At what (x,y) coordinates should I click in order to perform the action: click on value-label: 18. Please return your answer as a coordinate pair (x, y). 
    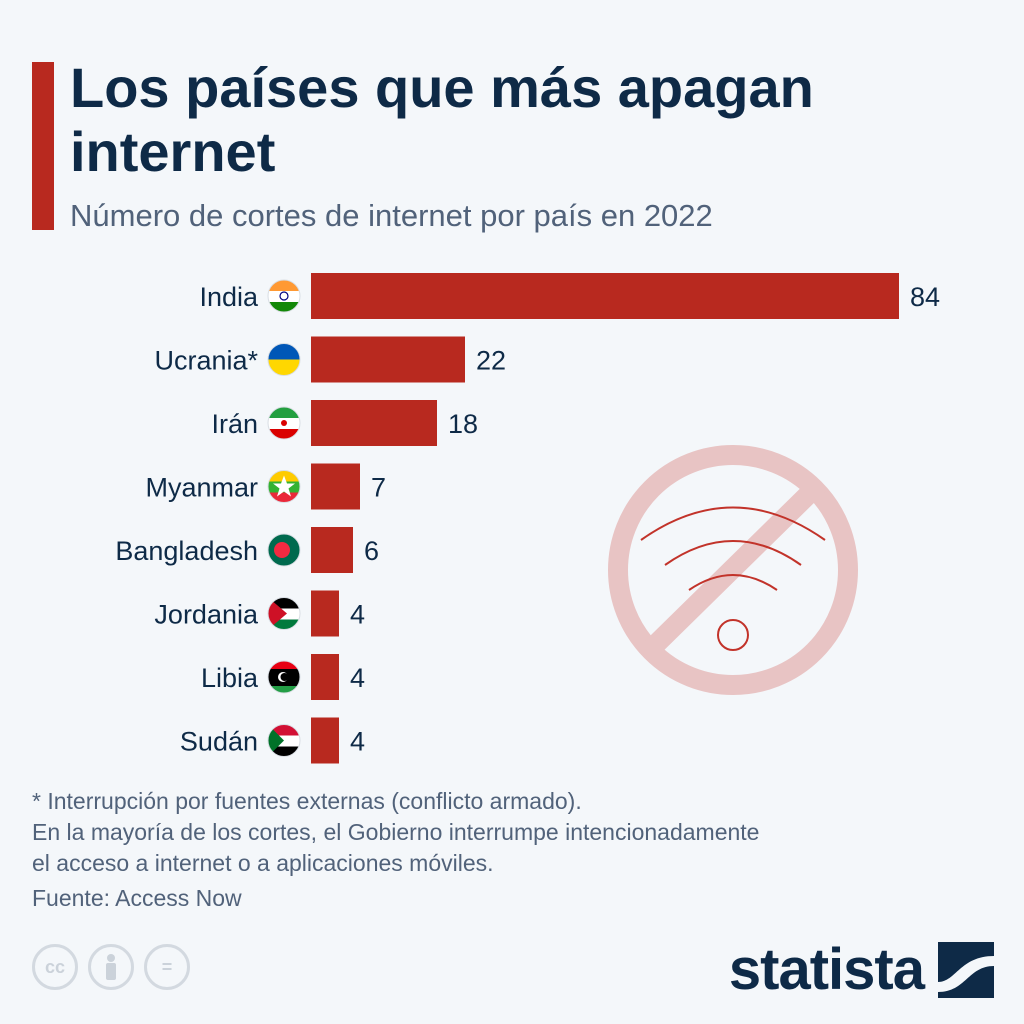
    Looking at the image, I should click on (463, 424).